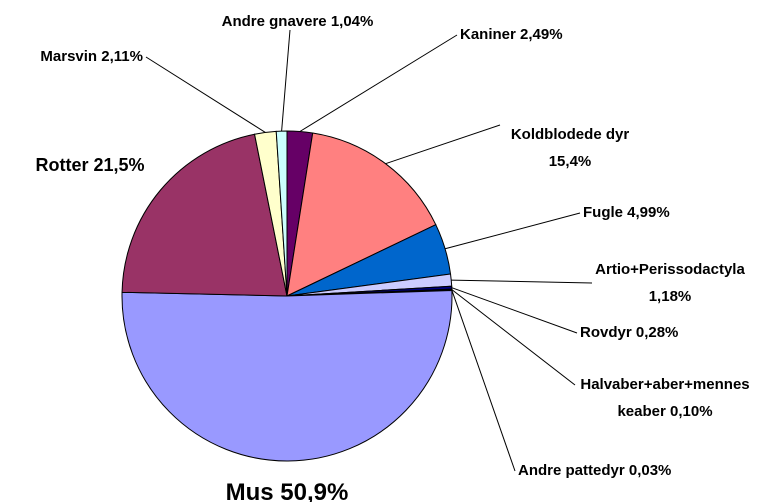 The image size is (776, 502). What do you see at coordinates (670, 296) in the screenshot?
I see `value-label: 1,18%` at bounding box center [670, 296].